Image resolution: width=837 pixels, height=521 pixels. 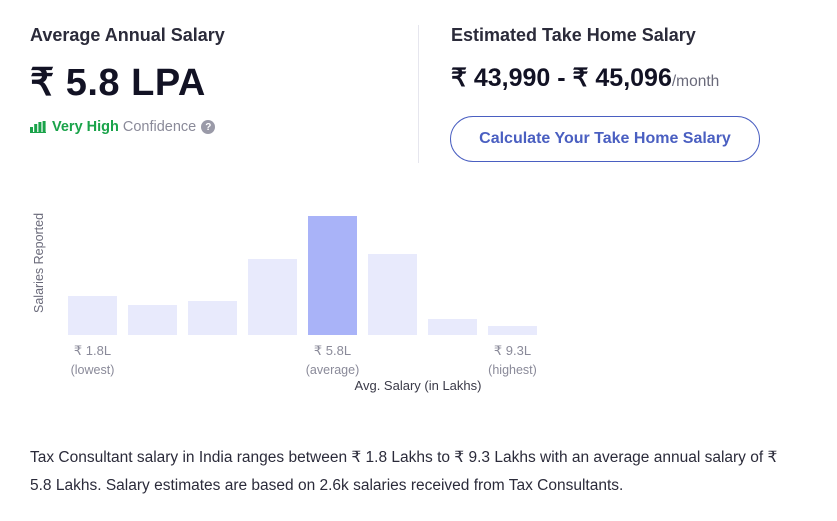 What do you see at coordinates (418, 385) in the screenshot?
I see `chart-x-axis-label: Avg. Salary (in Lakhs)` at bounding box center [418, 385].